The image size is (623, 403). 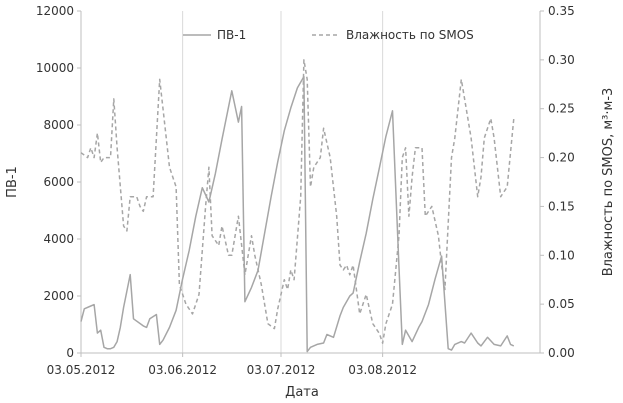 What do you see at coordinates (561, 158) in the screenshot?
I see `y2-tick-label-4: 0.20` at bounding box center [561, 158].